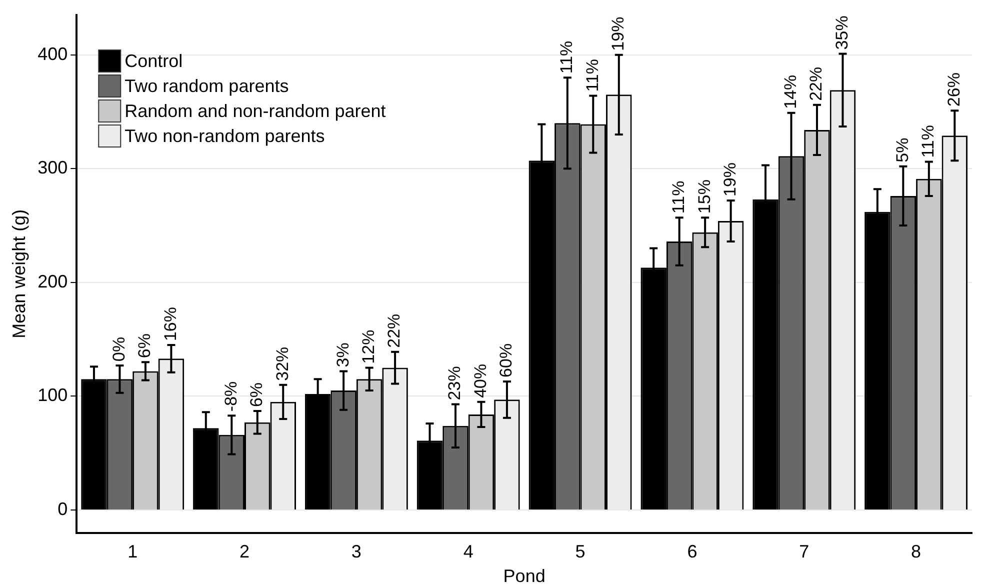  Describe the element at coordinates (63, 509) in the screenshot. I see `y-tick-label: 0` at that location.